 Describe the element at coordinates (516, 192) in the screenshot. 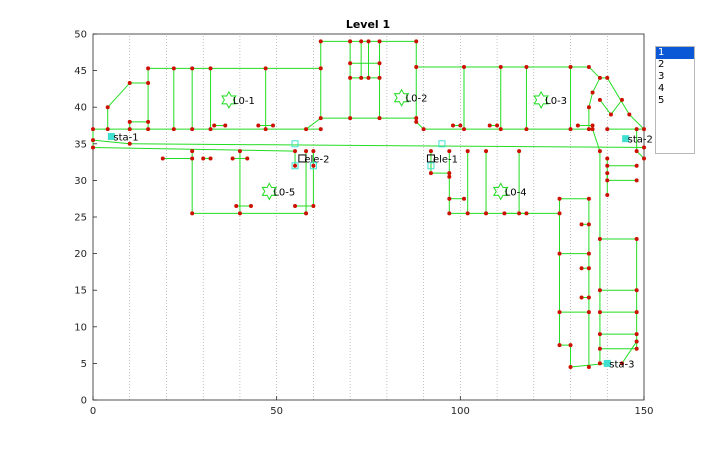

I see `room-label: L0-4` at that location.